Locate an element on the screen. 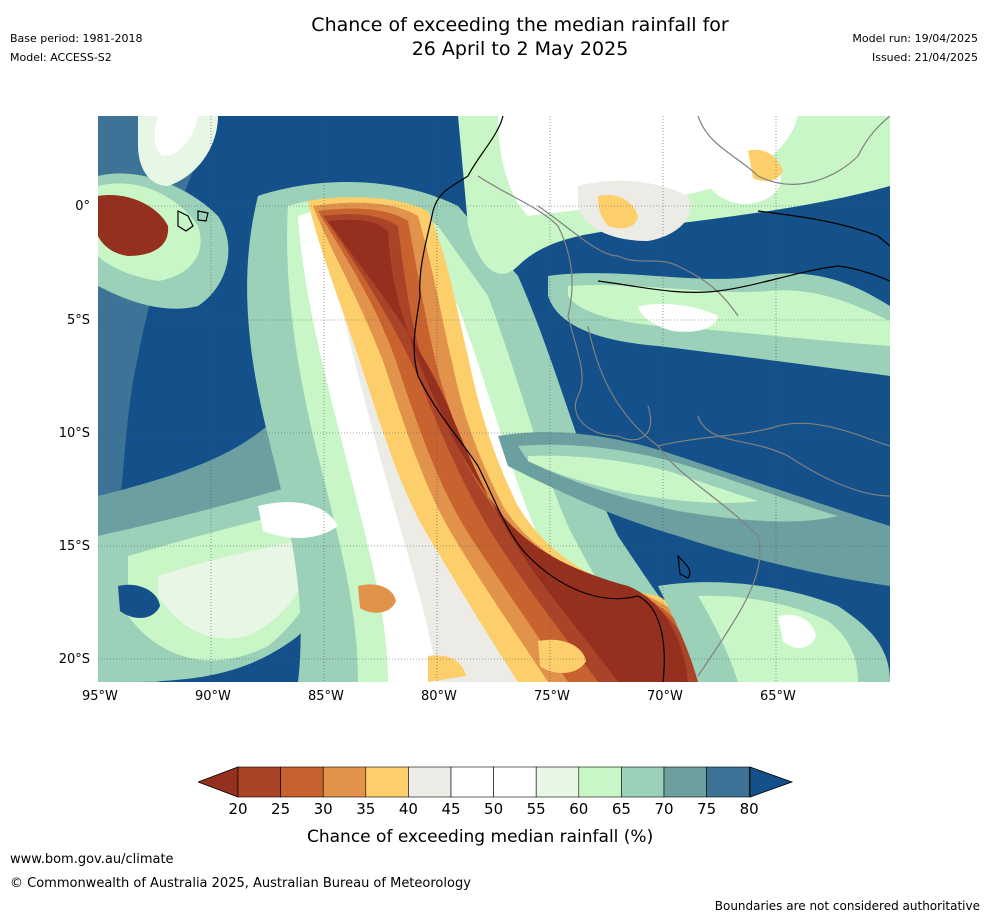 This screenshot has height=919, width=988. lon-tick-label: 80°W is located at coordinates (439, 696).